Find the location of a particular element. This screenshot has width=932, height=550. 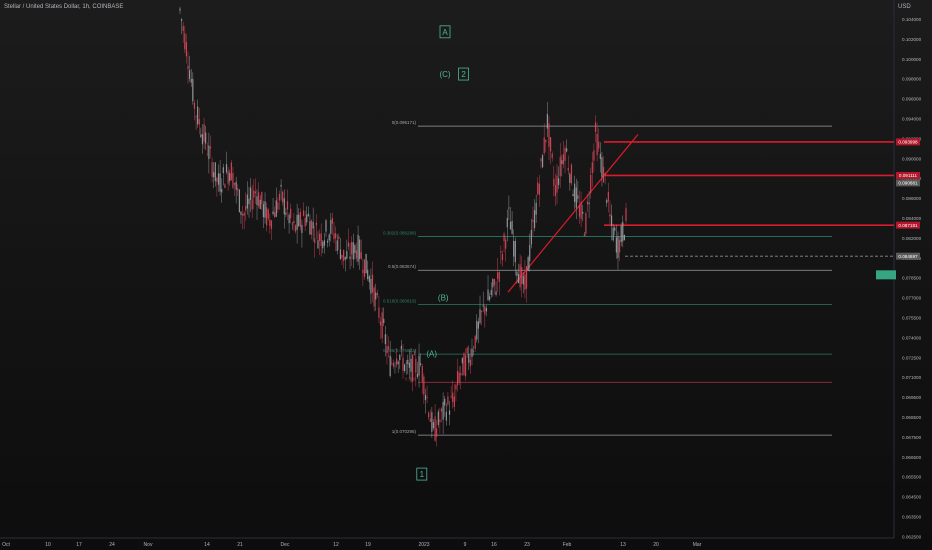

date-tick-label: Oct is located at coordinates (6, 545).